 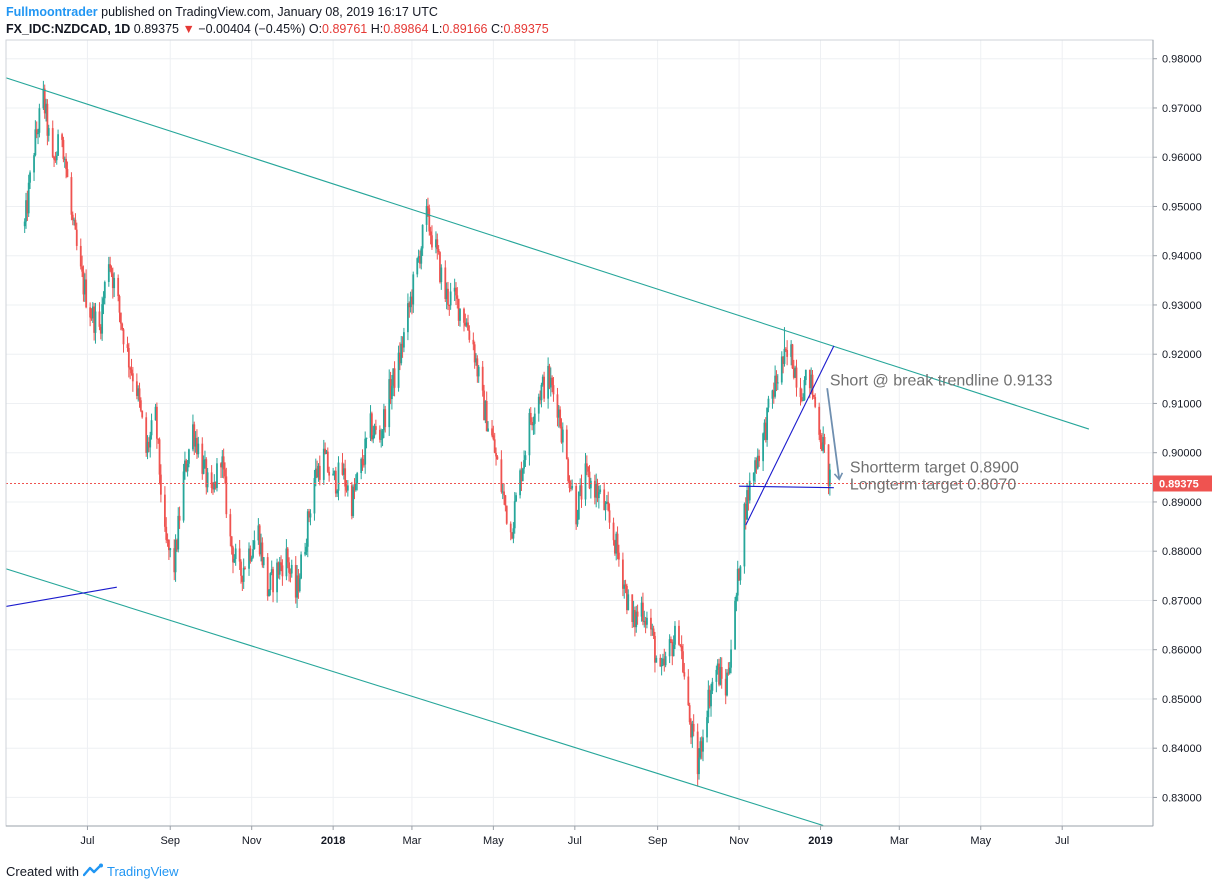 I want to click on longterm-target-annotation: Longterm target 0.8070, so click(x=933, y=485).